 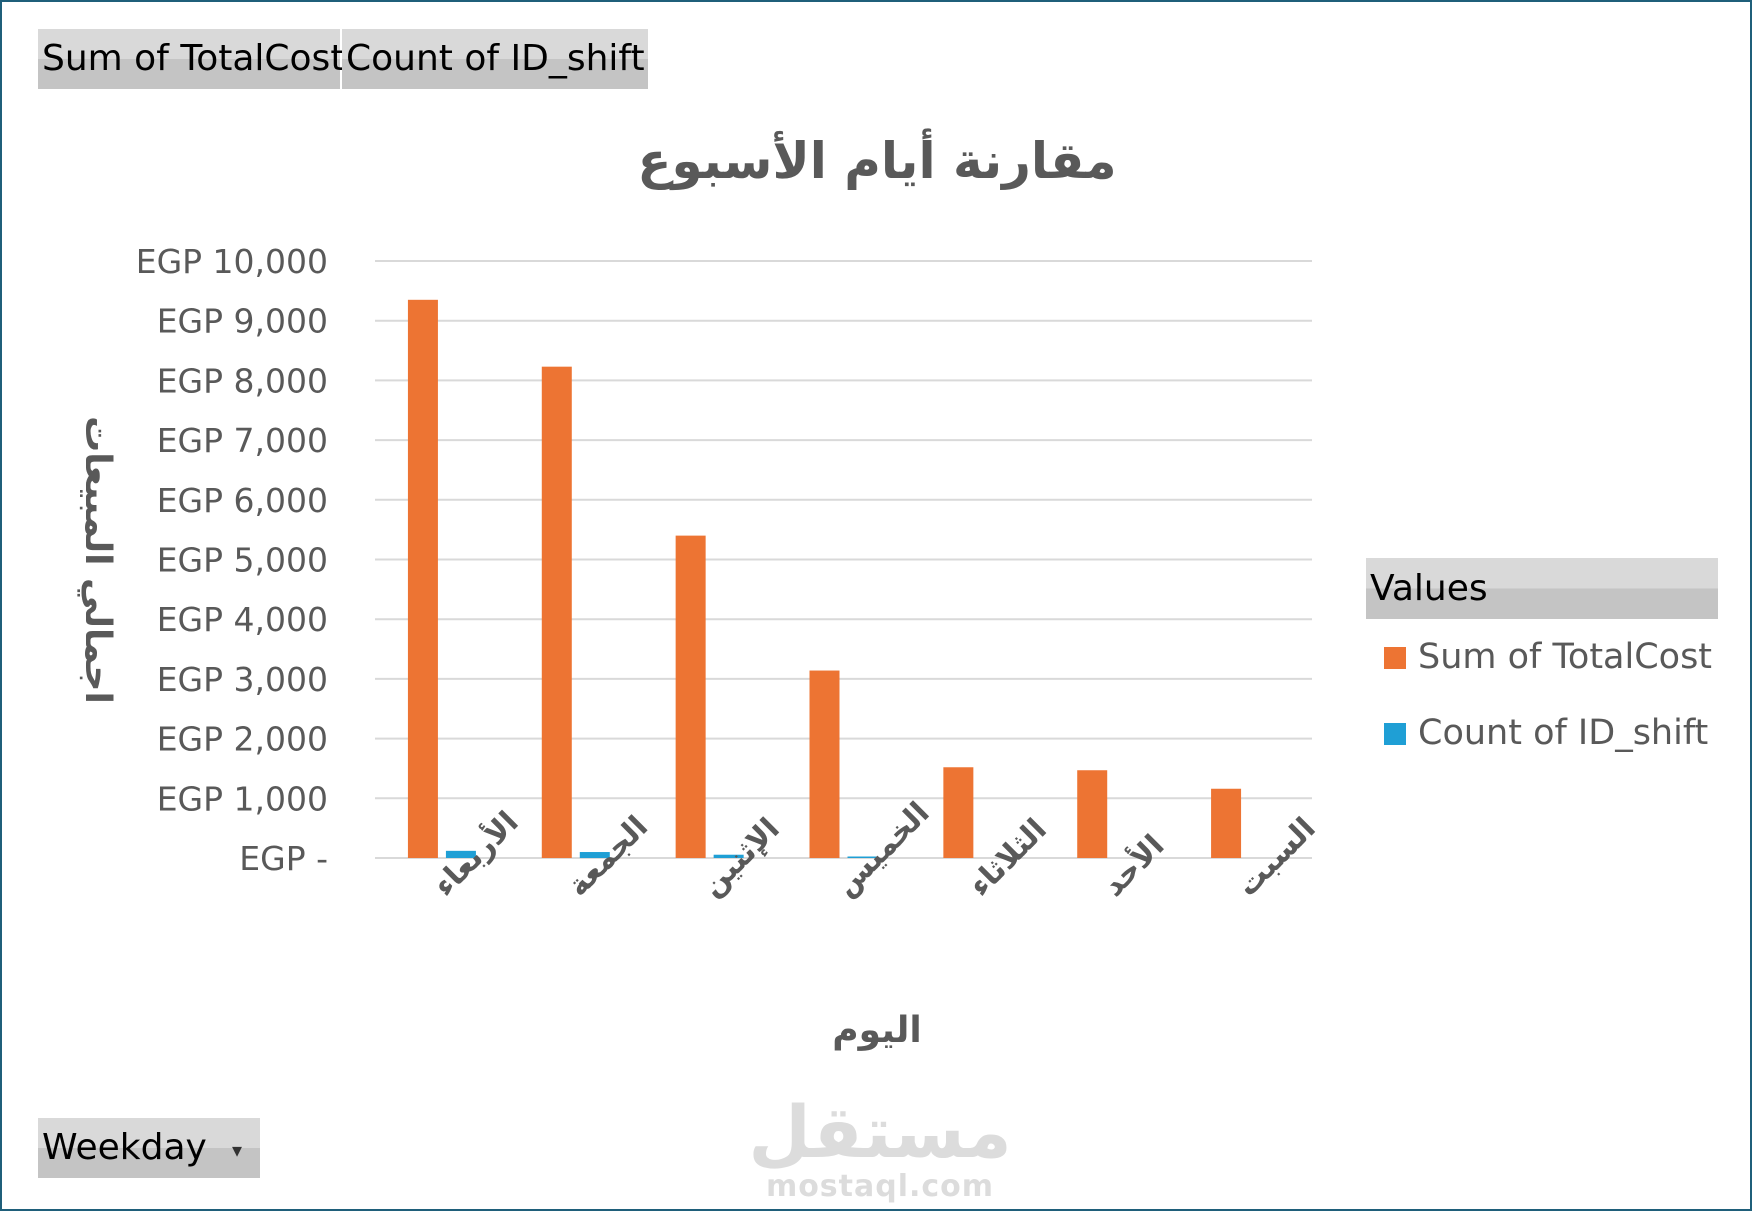 I want to click on legend-item-sum: Sum of TotalCost, so click(x=1548, y=657).